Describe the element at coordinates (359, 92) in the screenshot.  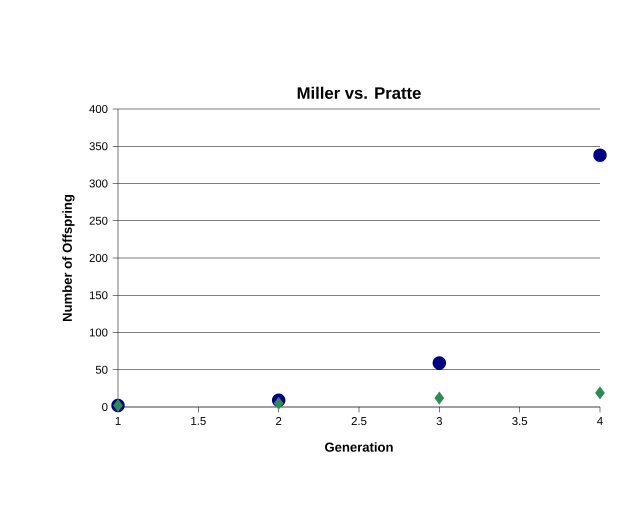
I see `chart-title: Miller vs. Pratte` at that location.